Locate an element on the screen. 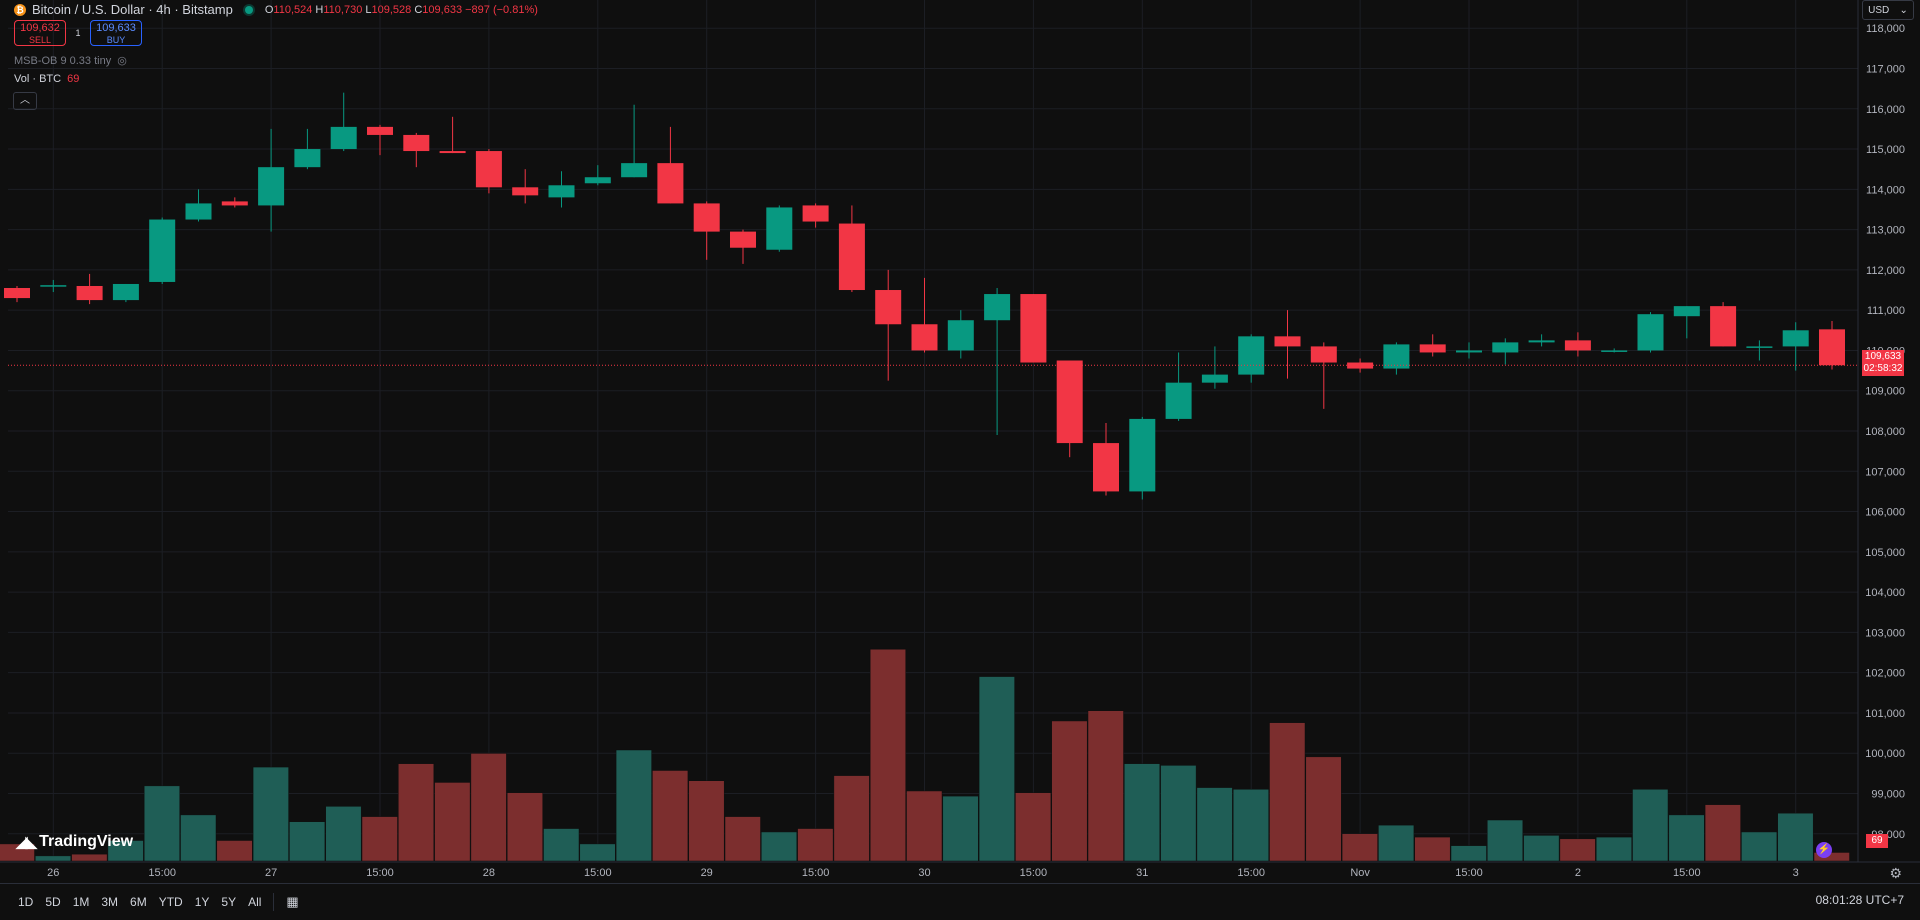 The height and width of the screenshot is (920, 1920). indicator-legend: MSB-OB 9 0.33 tiny ◎ is located at coordinates (70, 61).